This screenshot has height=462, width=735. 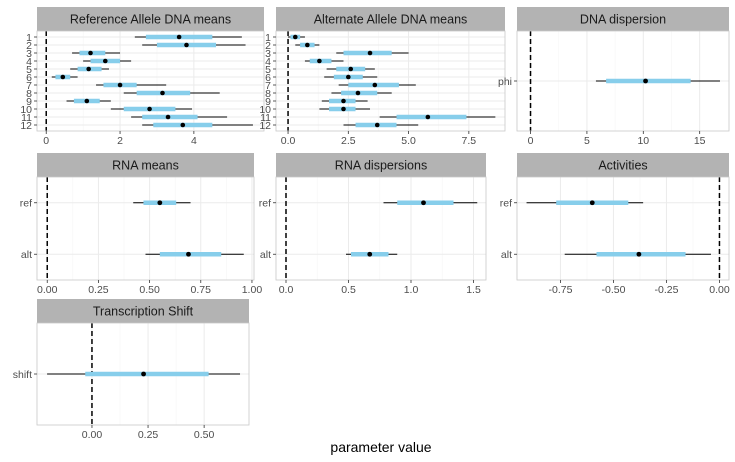 I want to click on x-tick-label: 2, so click(x=120, y=141).